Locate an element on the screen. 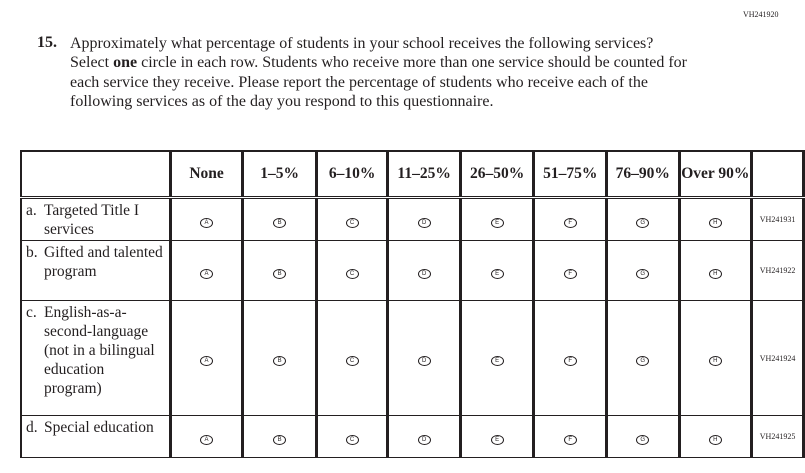 The image size is (805, 473). column-header: 1–5% is located at coordinates (279, 174).